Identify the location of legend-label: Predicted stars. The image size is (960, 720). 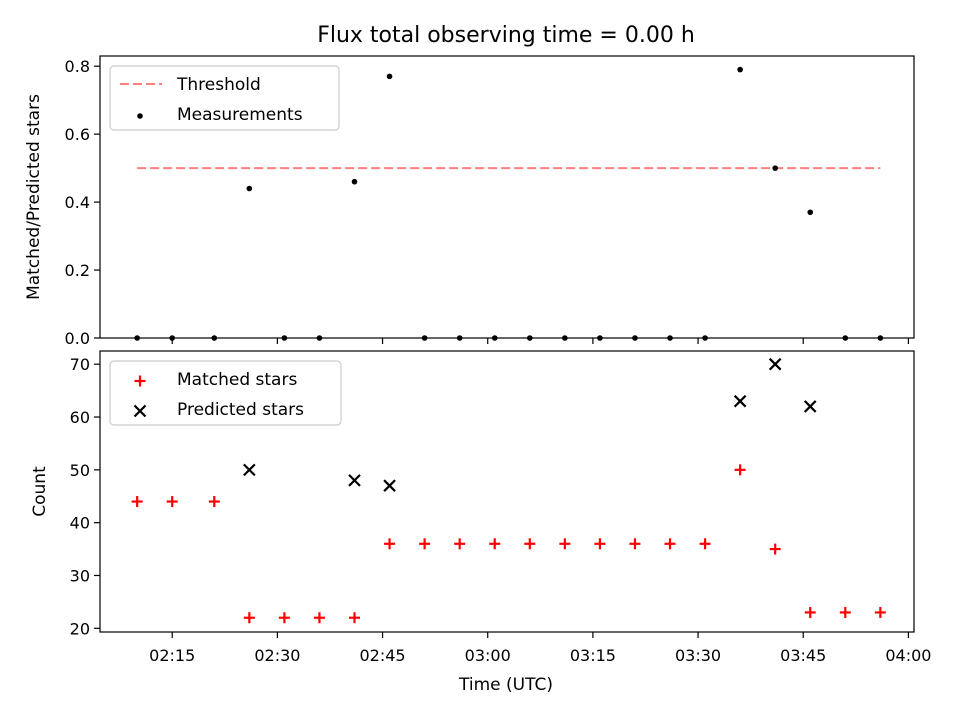
(240, 410).